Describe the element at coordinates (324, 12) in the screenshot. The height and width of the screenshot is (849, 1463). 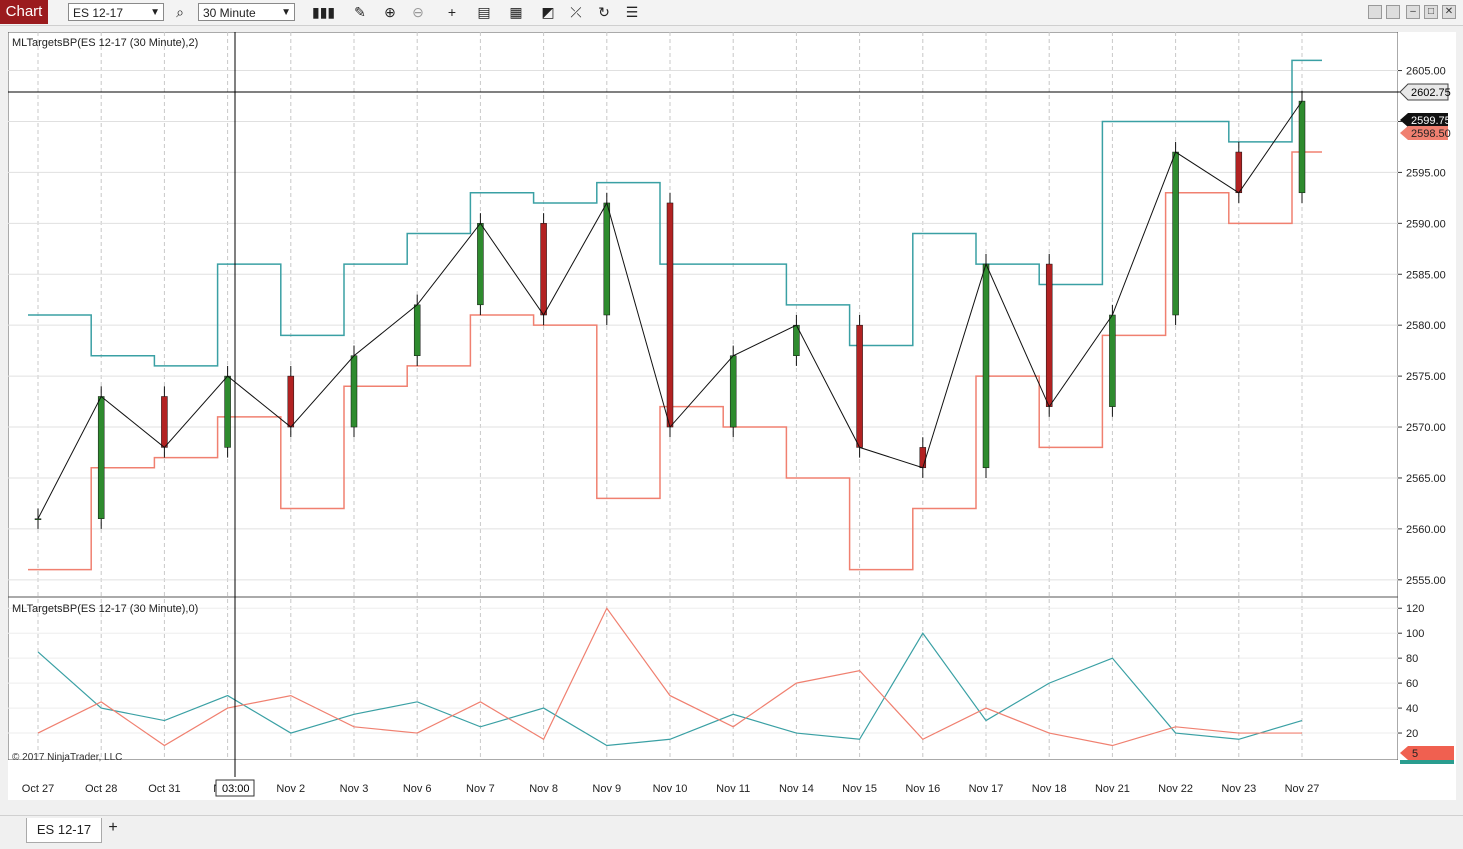
I see `bars-type-icon: ▮▮▮` at that location.